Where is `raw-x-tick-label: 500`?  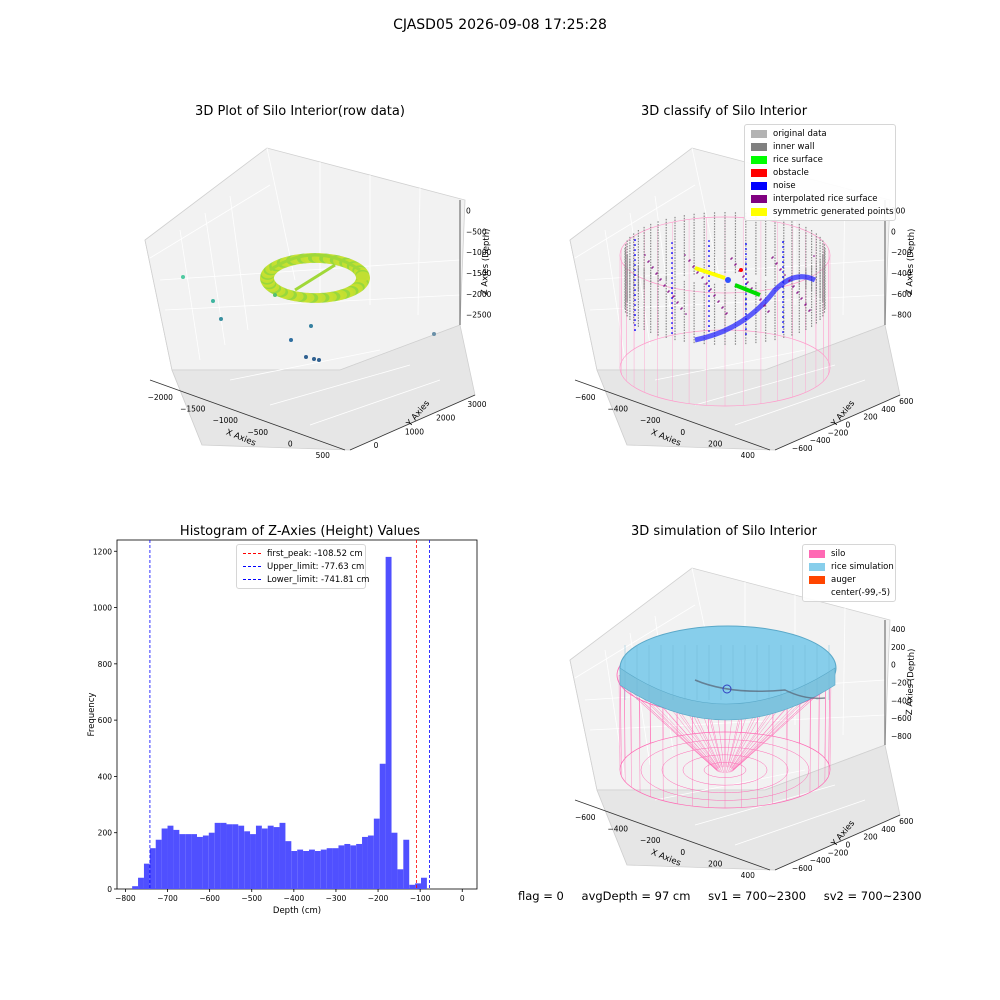 raw-x-tick-label: 500 is located at coordinates (323, 455).